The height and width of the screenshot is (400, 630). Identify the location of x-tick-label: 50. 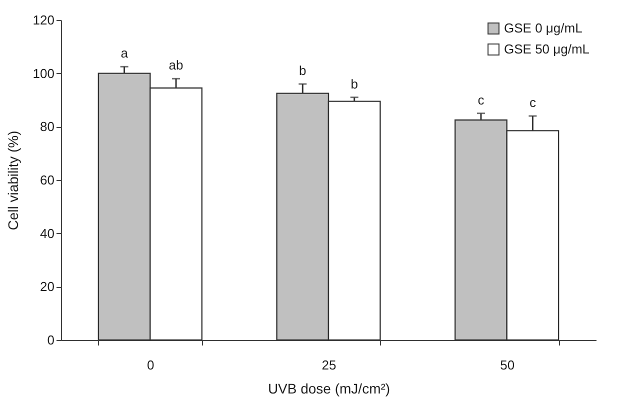
(507, 365).